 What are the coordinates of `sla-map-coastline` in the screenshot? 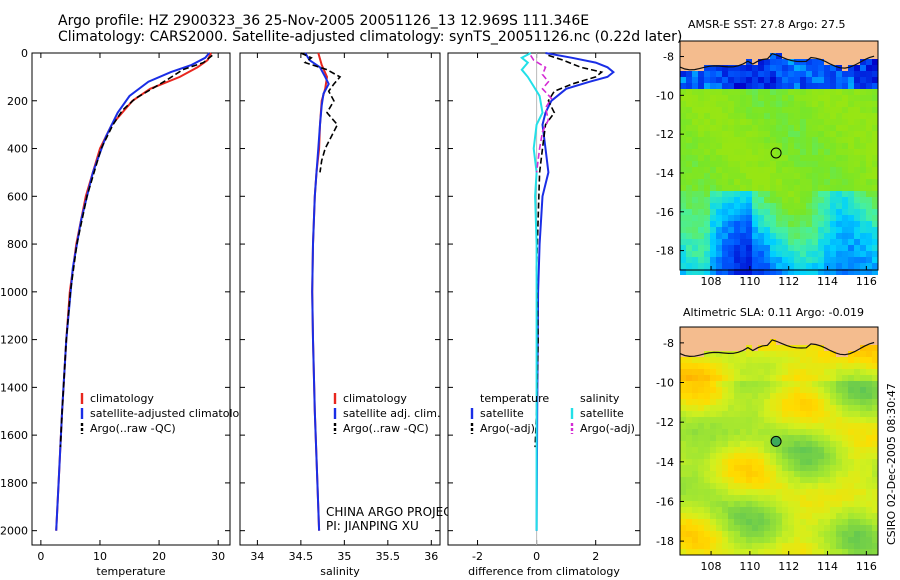 It's located at (777, 348).